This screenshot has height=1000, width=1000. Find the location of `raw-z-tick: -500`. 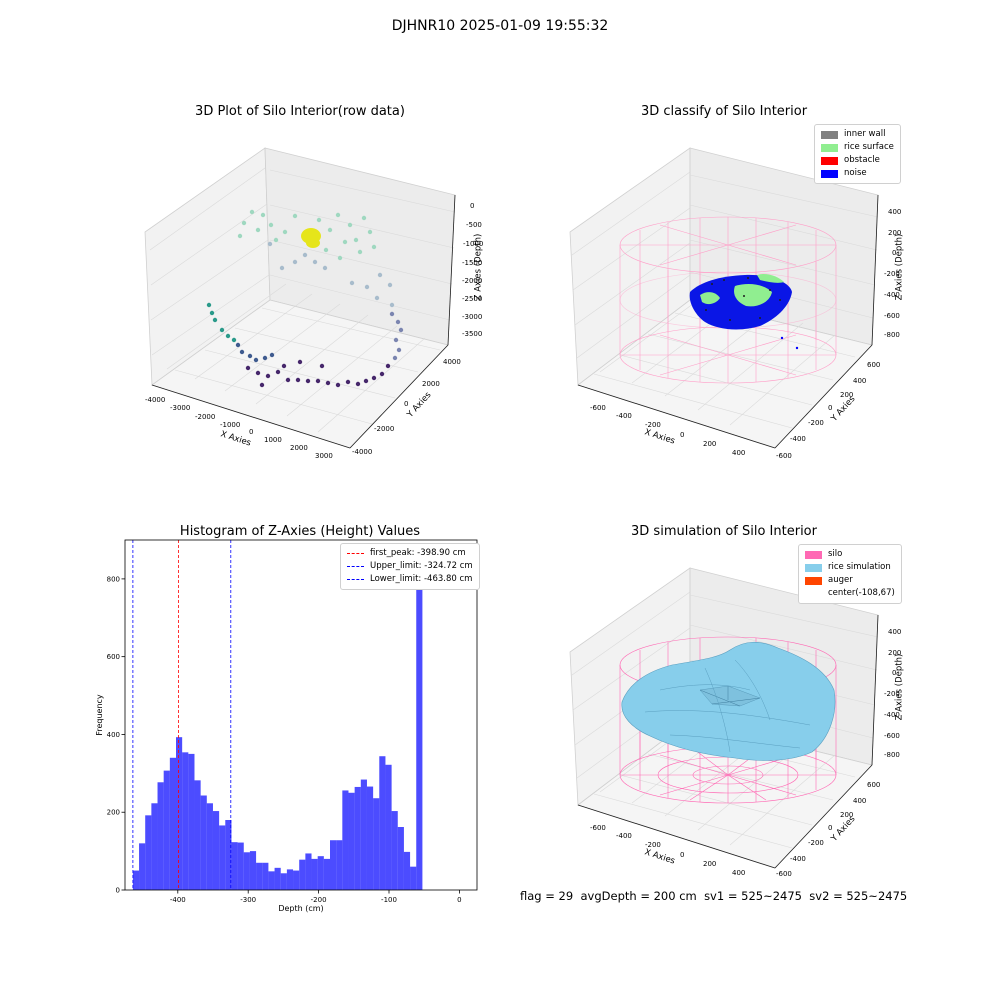

raw-z-tick: -500 is located at coordinates (474, 225).